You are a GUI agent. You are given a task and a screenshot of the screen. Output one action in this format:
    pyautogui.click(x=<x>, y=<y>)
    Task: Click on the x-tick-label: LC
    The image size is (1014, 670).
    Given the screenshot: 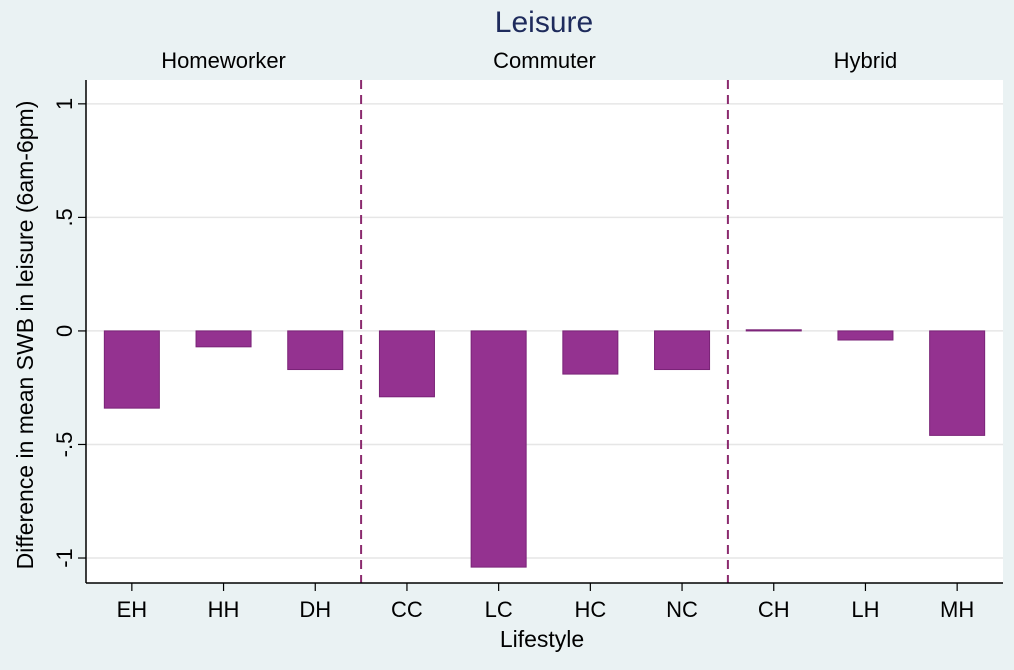 What is the action you would take?
    pyautogui.click(x=499, y=609)
    